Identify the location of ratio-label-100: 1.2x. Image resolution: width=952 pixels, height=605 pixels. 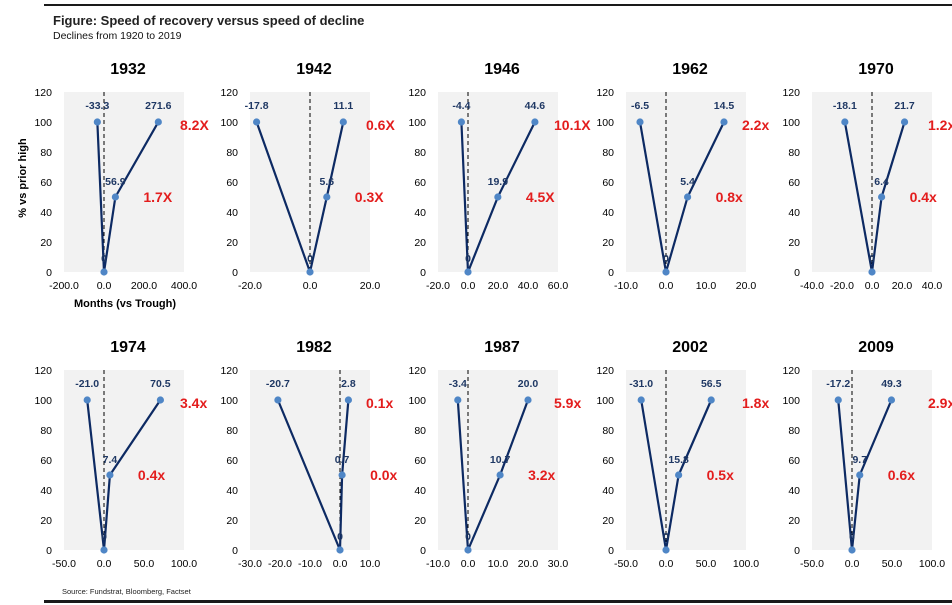
(940, 125).